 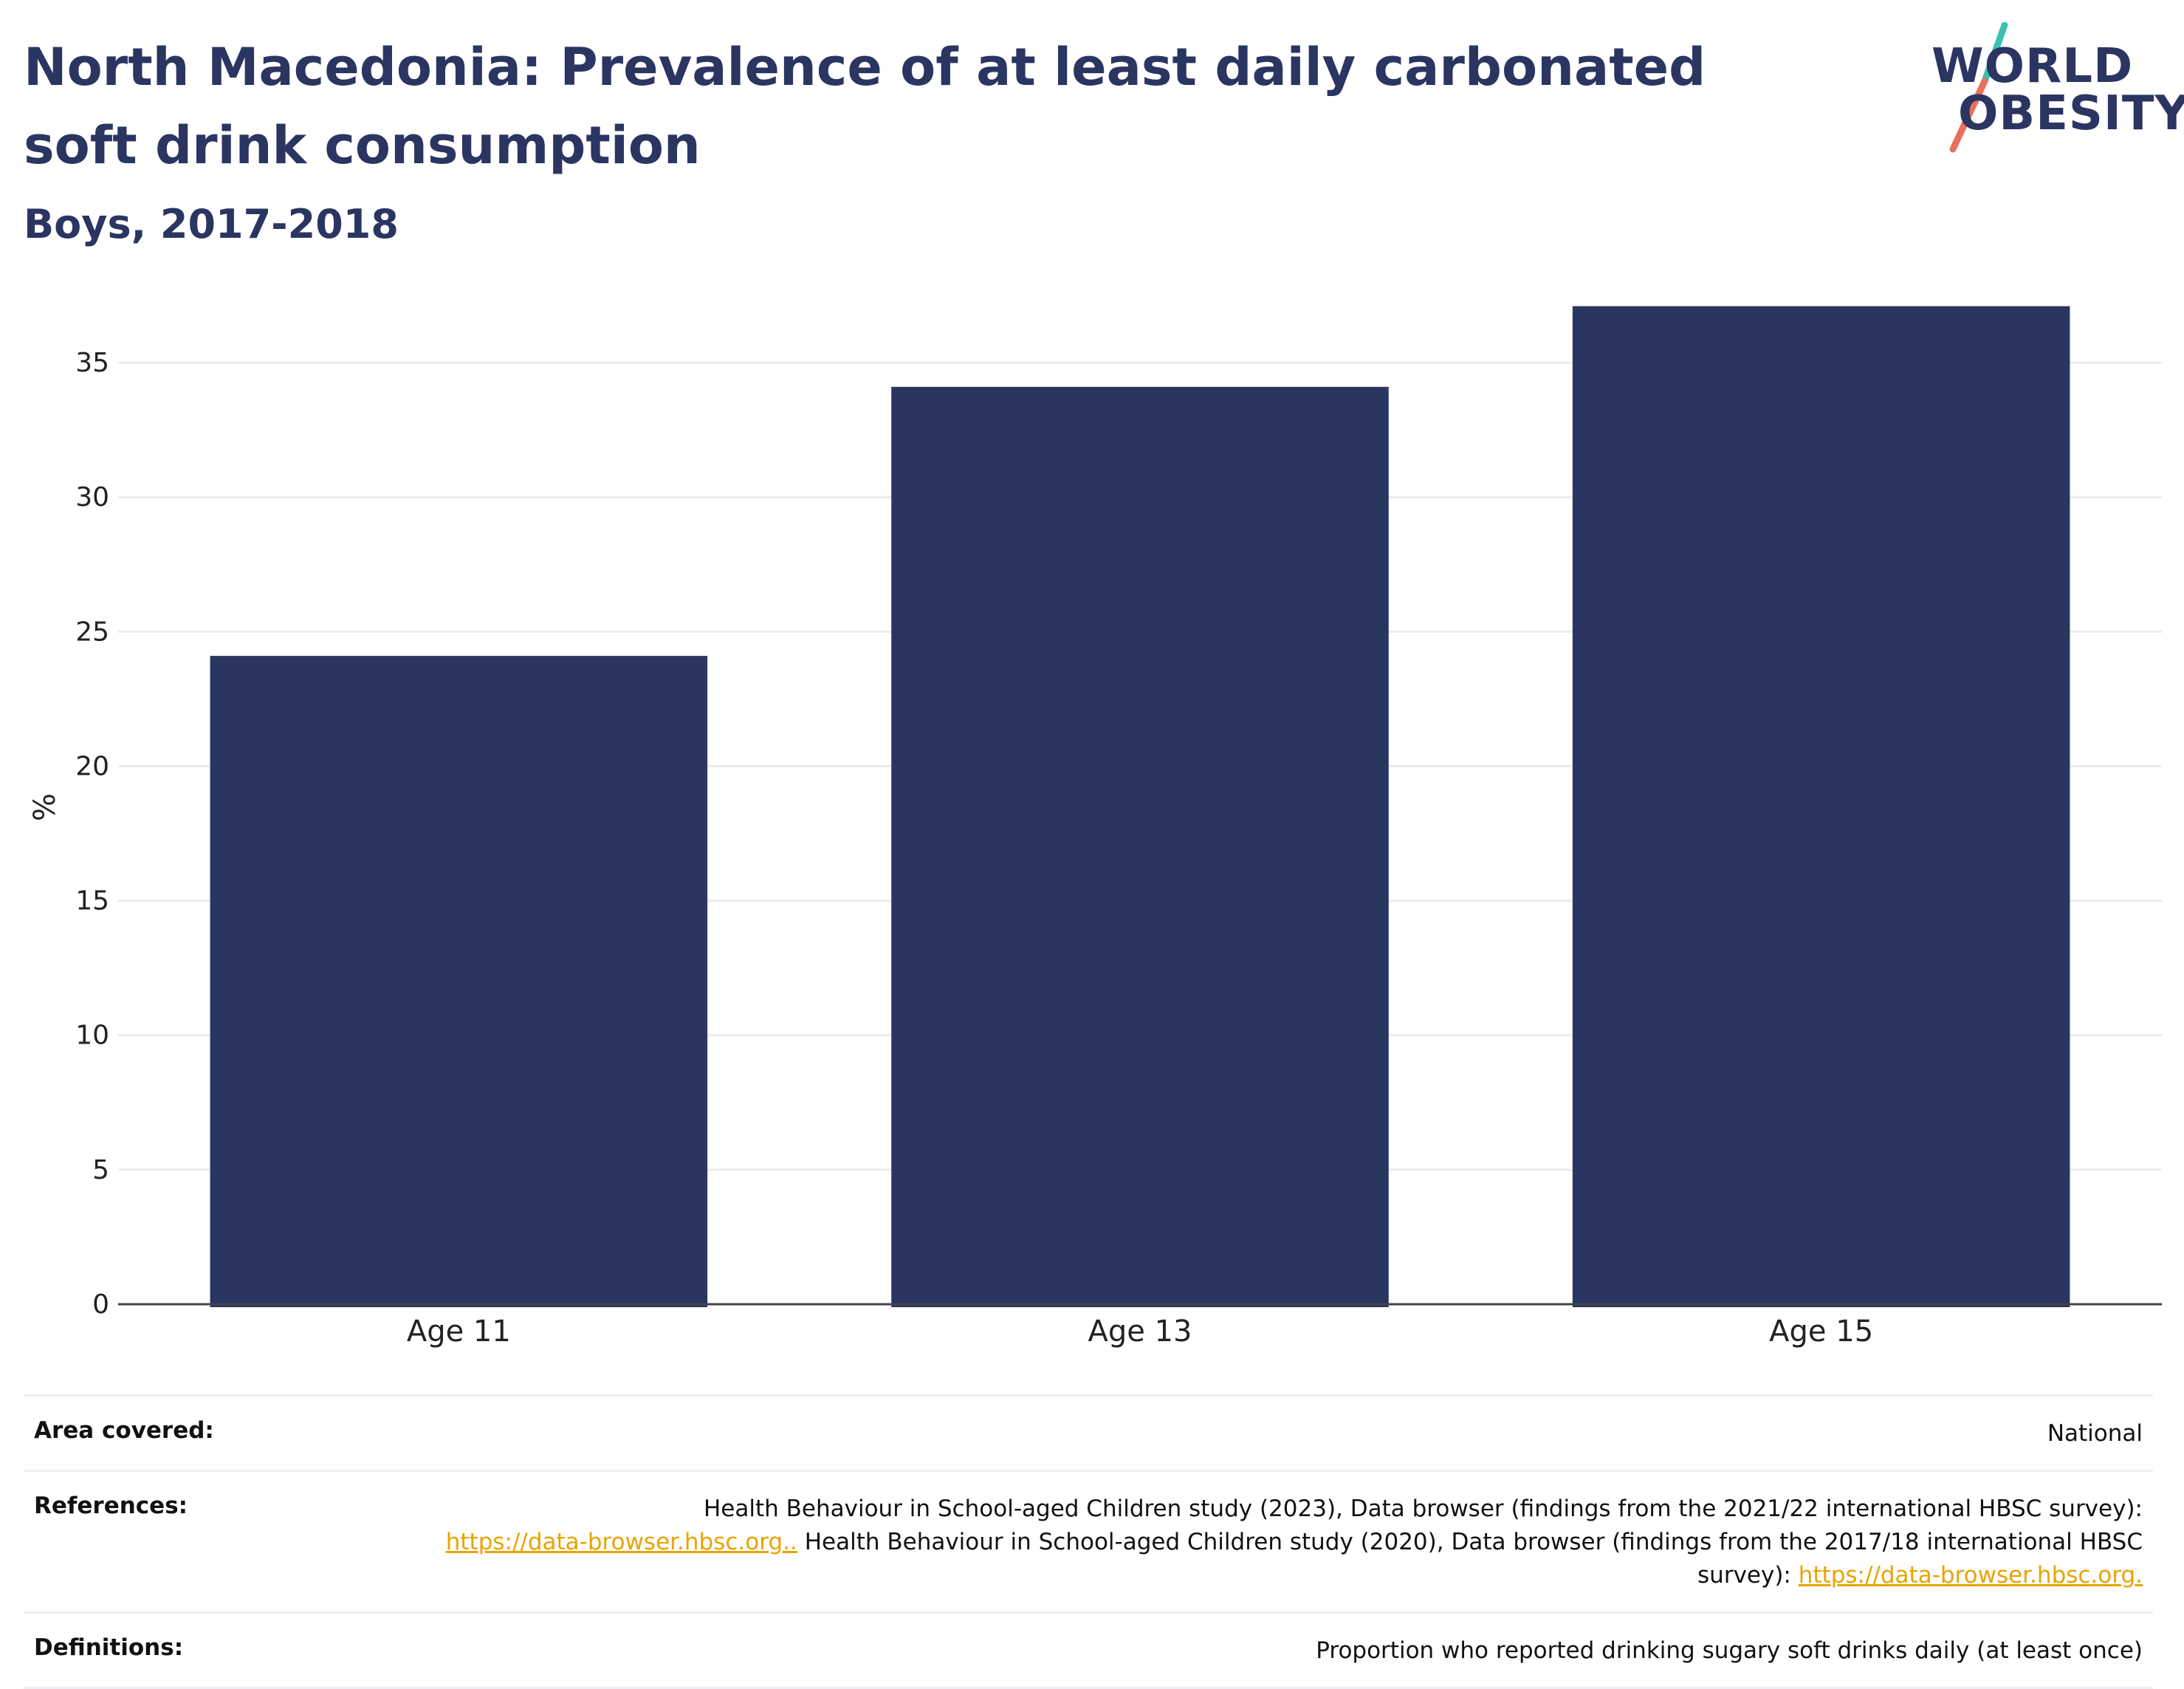 I want to click on y-tick-label: 30, so click(x=92, y=498).